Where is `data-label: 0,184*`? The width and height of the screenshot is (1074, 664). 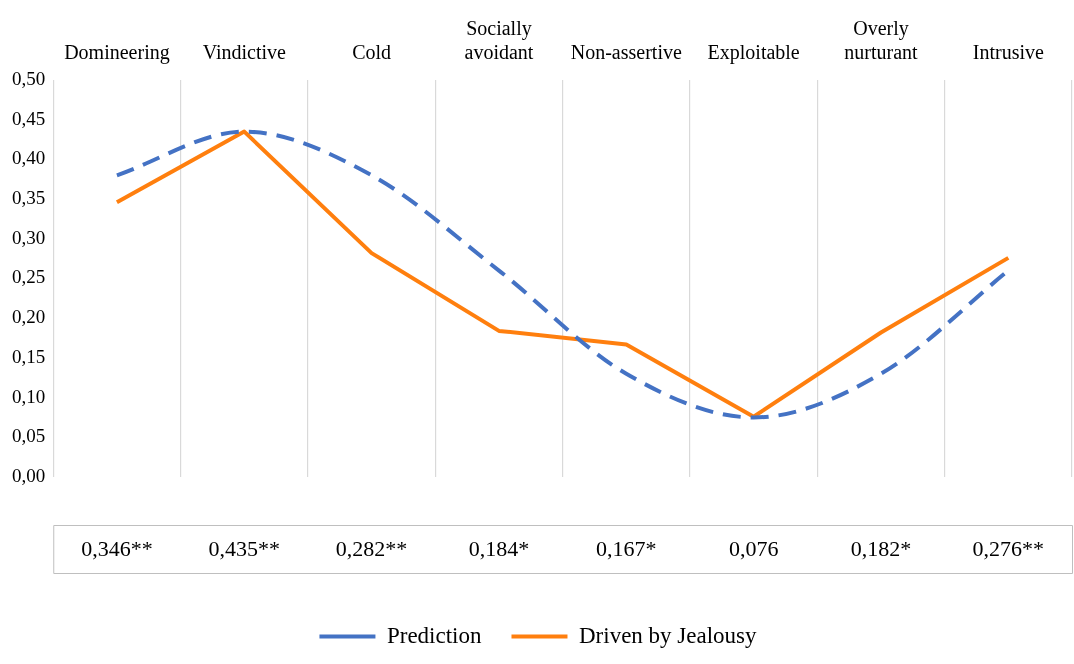 data-label: 0,184* is located at coordinates (499, 548).